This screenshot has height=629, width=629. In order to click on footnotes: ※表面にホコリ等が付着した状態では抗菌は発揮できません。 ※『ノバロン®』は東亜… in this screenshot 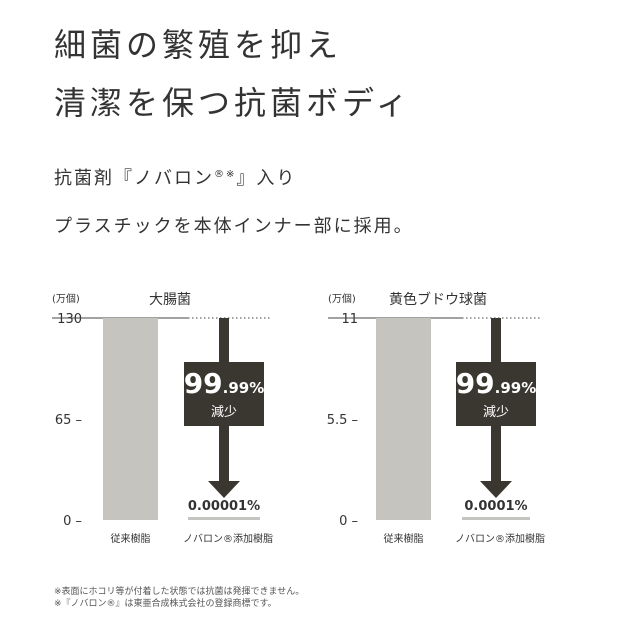, I will do `click(179, 598)`.